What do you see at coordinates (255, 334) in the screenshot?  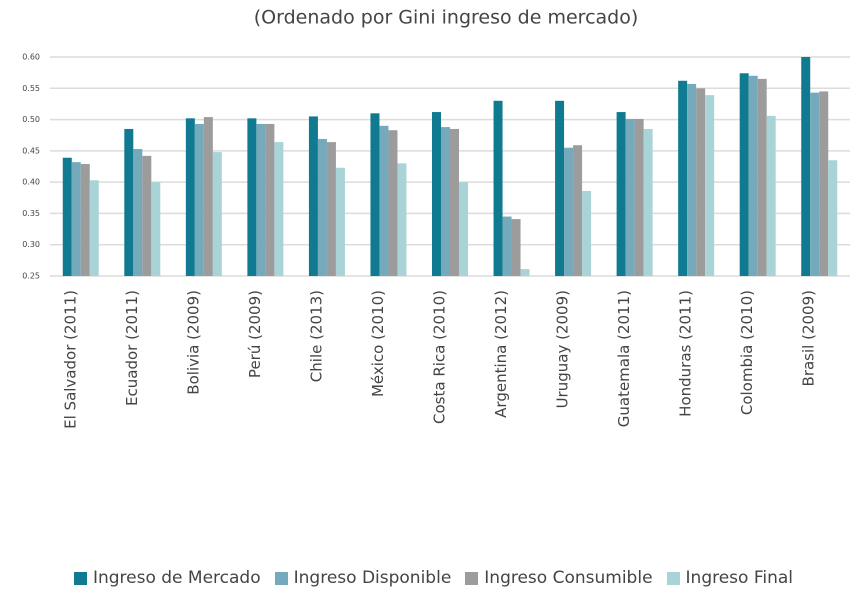 I see `x-tick-label: Perú (2009)` at bounding box center [255, 334].